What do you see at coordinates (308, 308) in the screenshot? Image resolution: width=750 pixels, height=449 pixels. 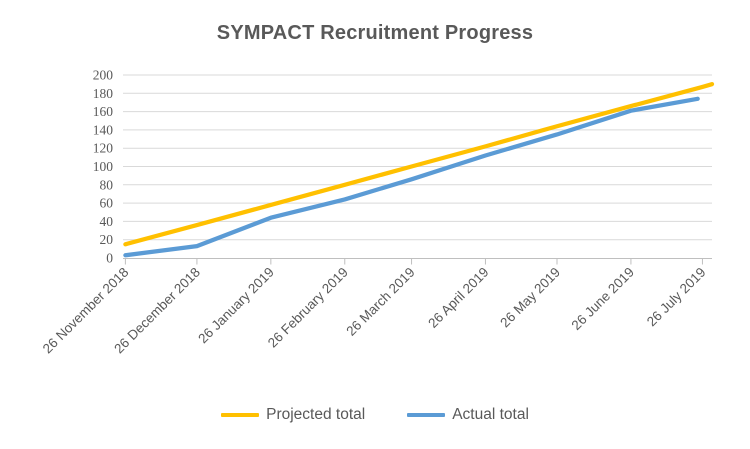 I see `x-tick-label: 26 February 2019` at bounding box center [308, 308].